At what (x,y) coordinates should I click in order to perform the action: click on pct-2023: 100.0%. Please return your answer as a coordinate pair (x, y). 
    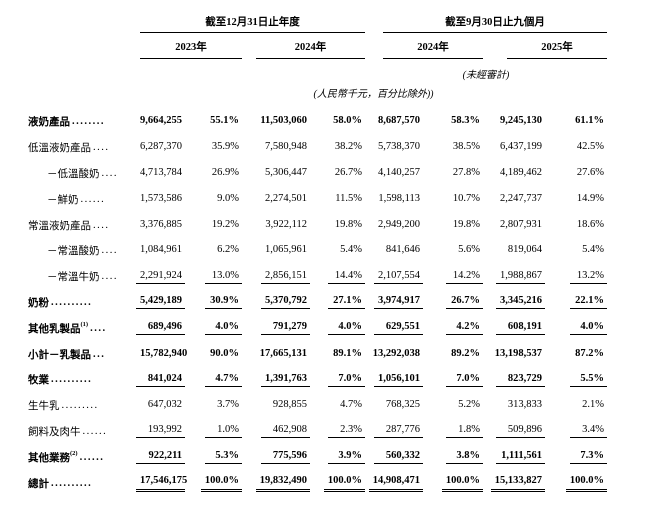
    Looking at the image, I should click on (213, 483).